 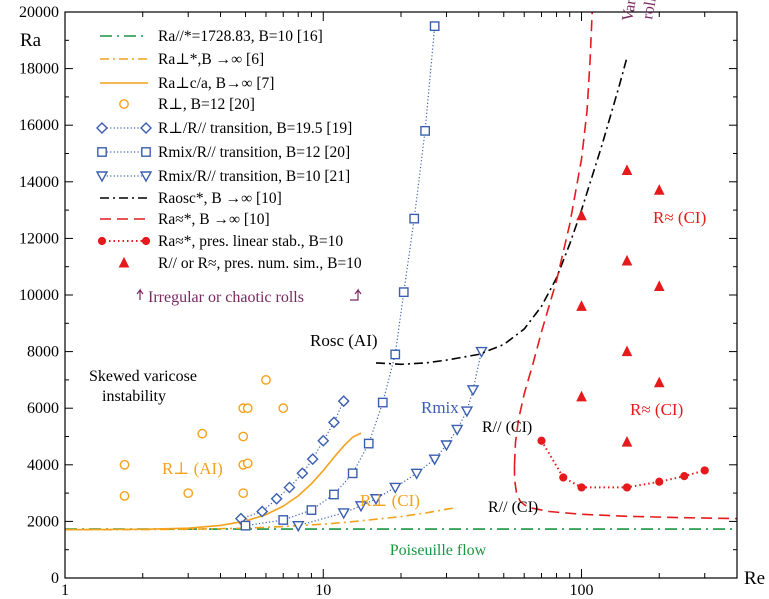 I want to click on annotation-label: Skewed varicose, so click(x=143, y=376).